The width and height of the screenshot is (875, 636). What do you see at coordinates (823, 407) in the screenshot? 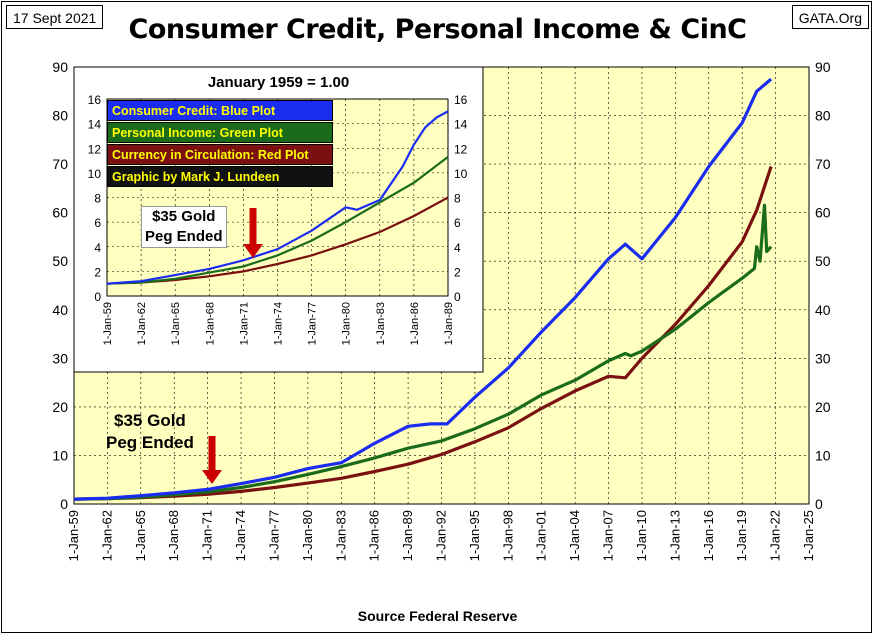
I see `main-ytick-right: 20` at bounding box center [823, 407].